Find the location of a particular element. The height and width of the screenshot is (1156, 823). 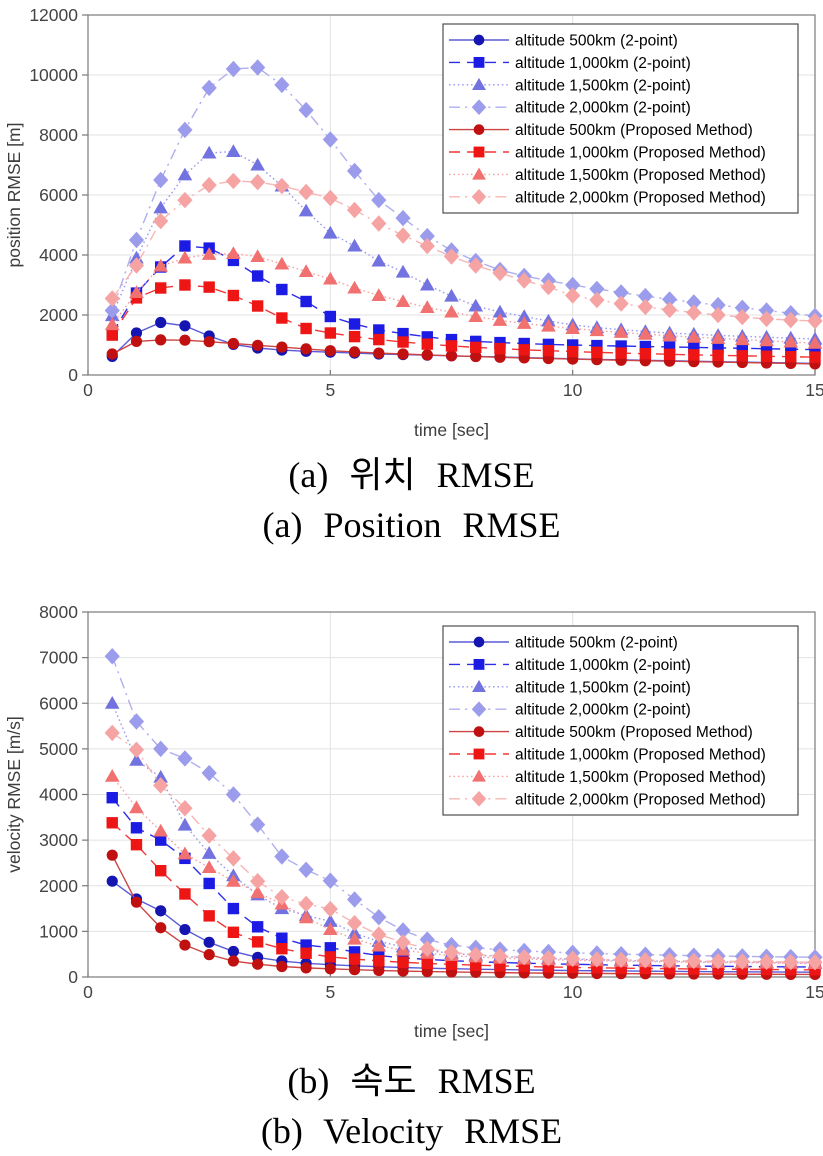

svg-text:altitude 500km (Proposed Metho: altitude 500km (Proposed Method) is located at coordinates (634, 732).